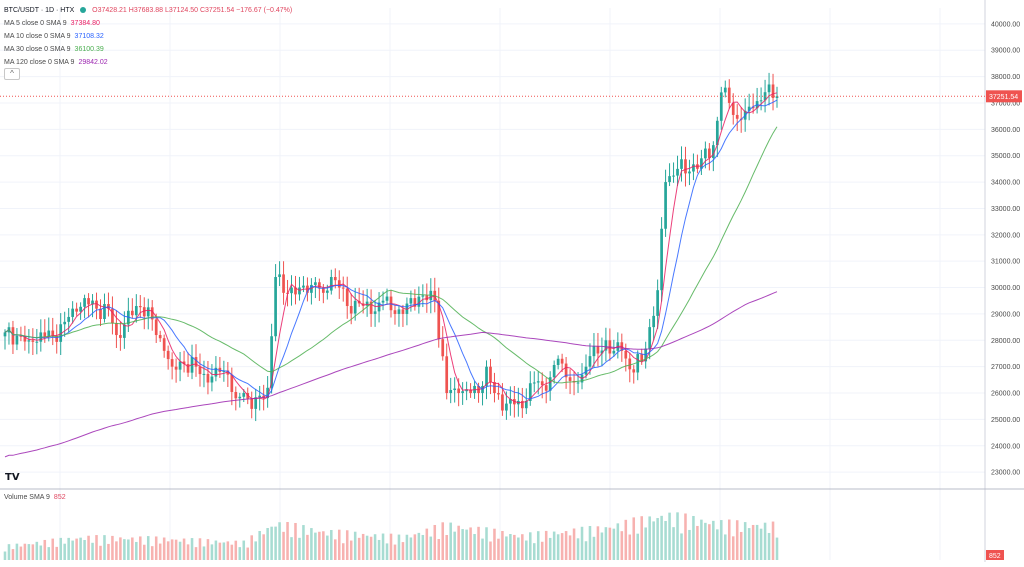  I want to click on volume-legend-value: 852, so click(59, 497).